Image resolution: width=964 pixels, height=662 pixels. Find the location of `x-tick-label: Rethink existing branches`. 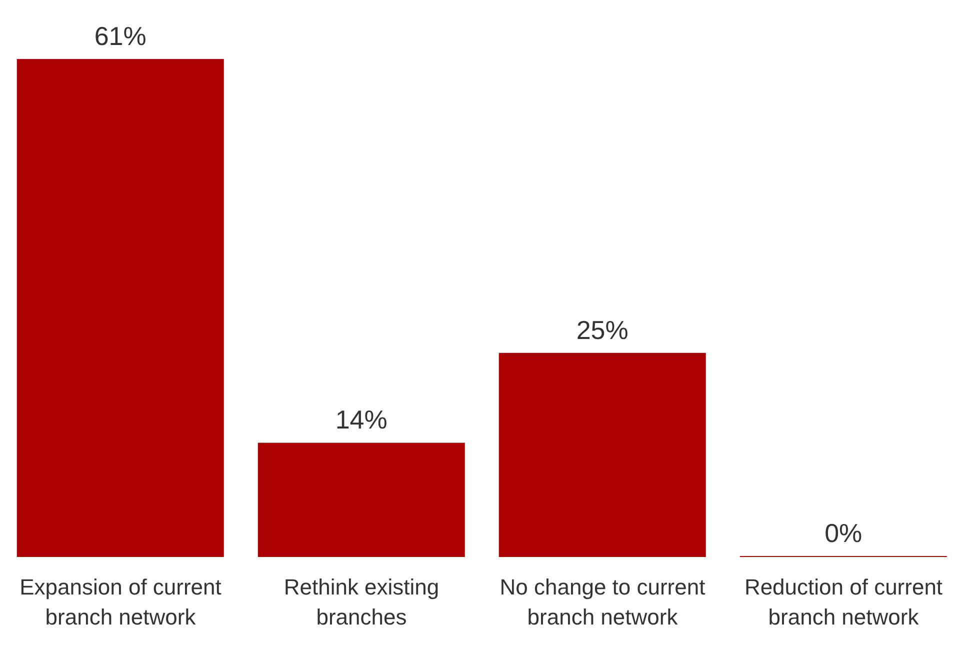

x-tick-label: Rethink existing branches is located at coordinates (362, 602).